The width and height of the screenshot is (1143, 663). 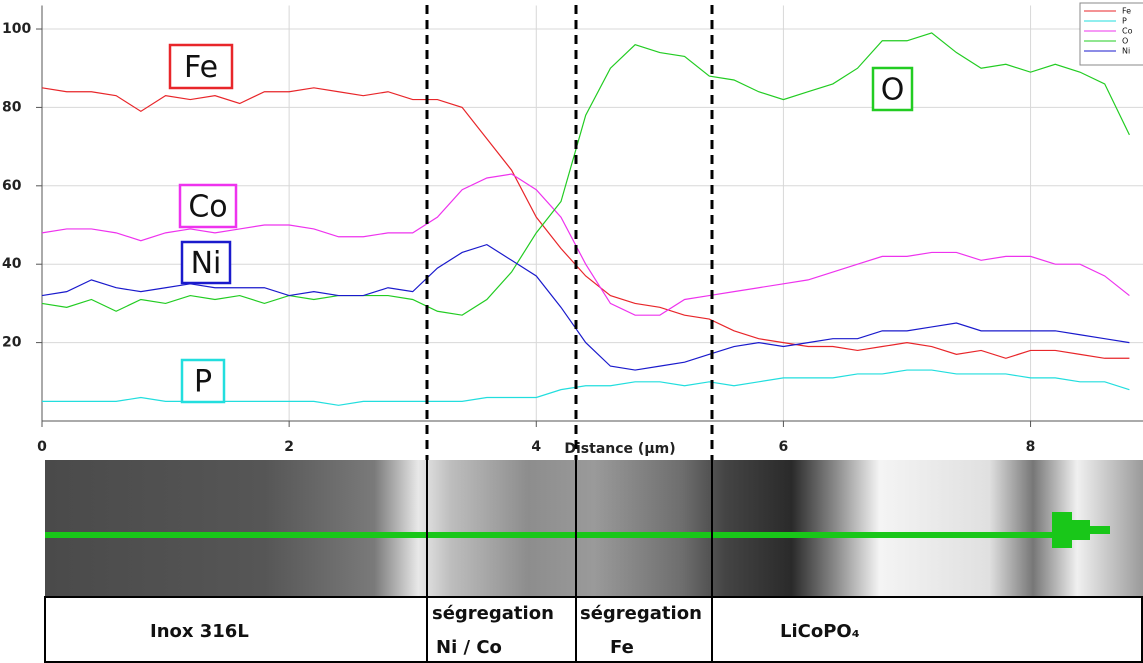 What do you see at coordinates (1111, 34) in the screenshot?
I see `legend-box` at bounding box center [1111, 34].